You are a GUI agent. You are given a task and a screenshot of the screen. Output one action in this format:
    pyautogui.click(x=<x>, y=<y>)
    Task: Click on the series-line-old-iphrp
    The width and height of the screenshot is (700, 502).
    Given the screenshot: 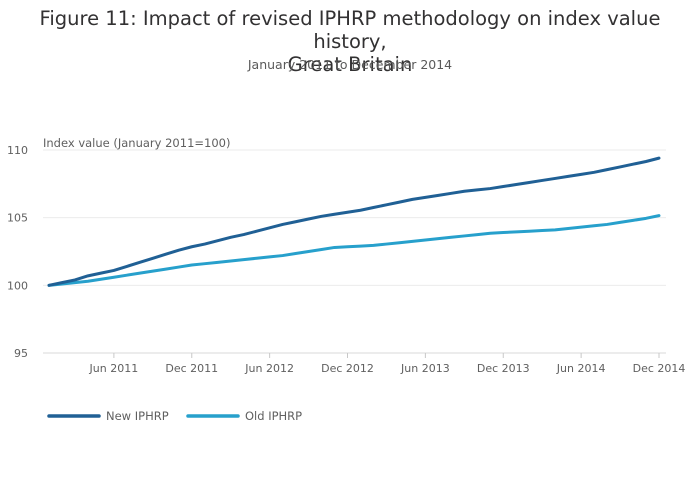 What is the action you would take?
    pyautogui.click(x=354, y=250)
    